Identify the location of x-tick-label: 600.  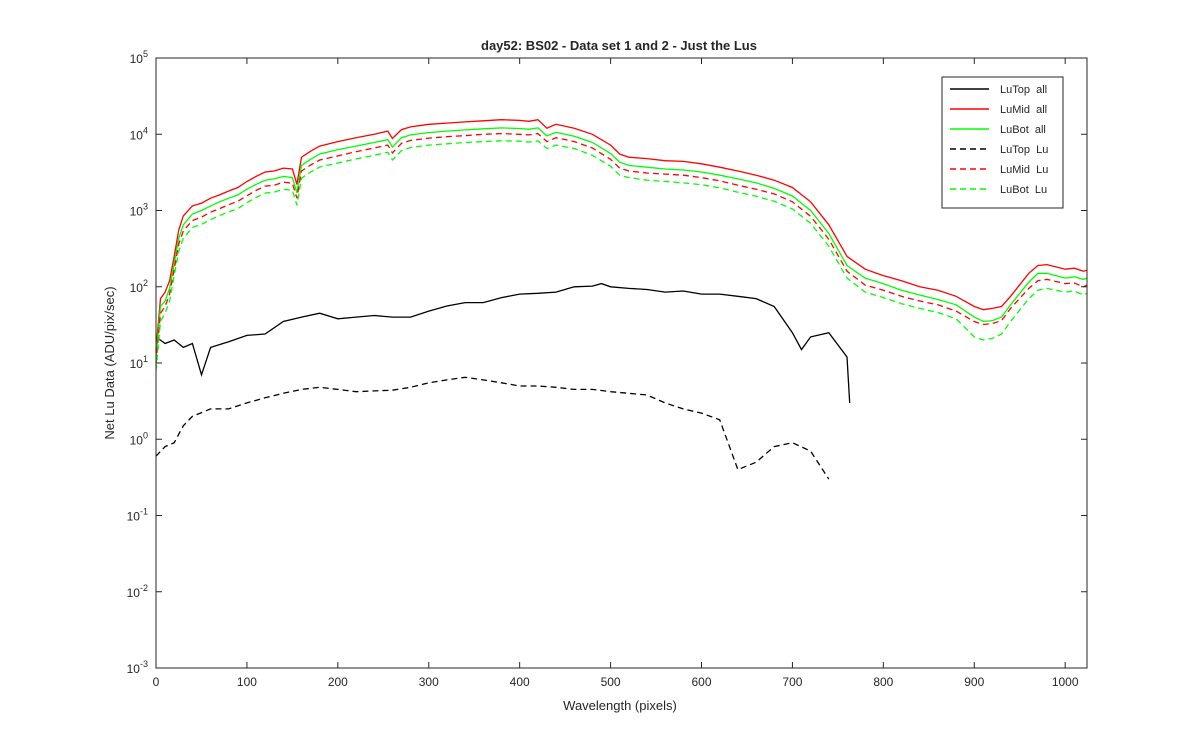
(701, 682).